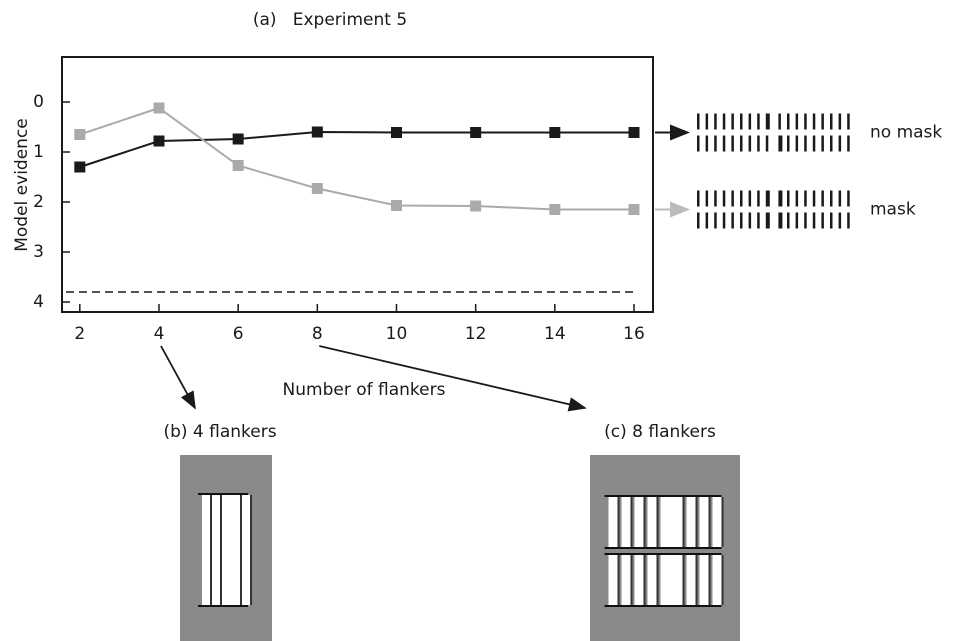 The width and height of the screenshot is (956, 641). I want to click on legend-label: no mask, so click(906, 133).